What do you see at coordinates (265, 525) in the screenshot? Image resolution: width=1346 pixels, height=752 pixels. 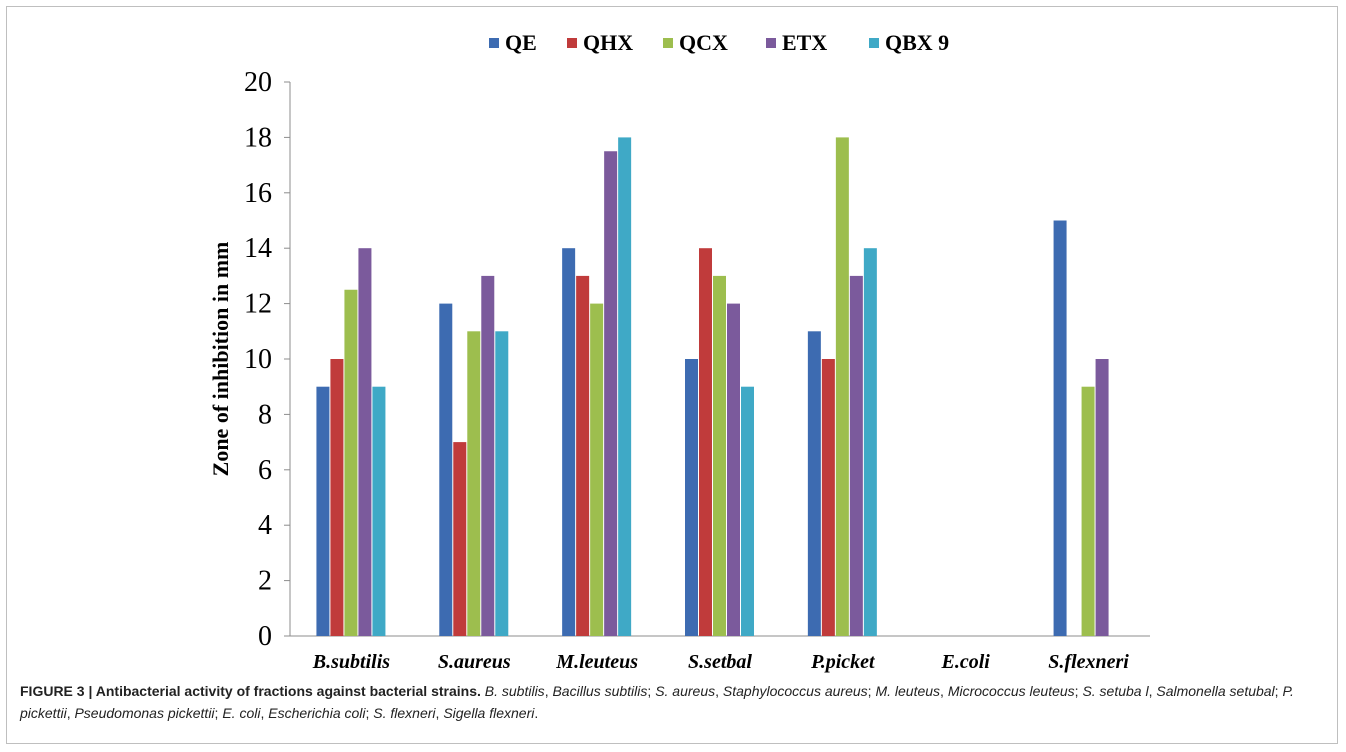 I see `y-tick-label: 4` at bounding box center [265, 525].